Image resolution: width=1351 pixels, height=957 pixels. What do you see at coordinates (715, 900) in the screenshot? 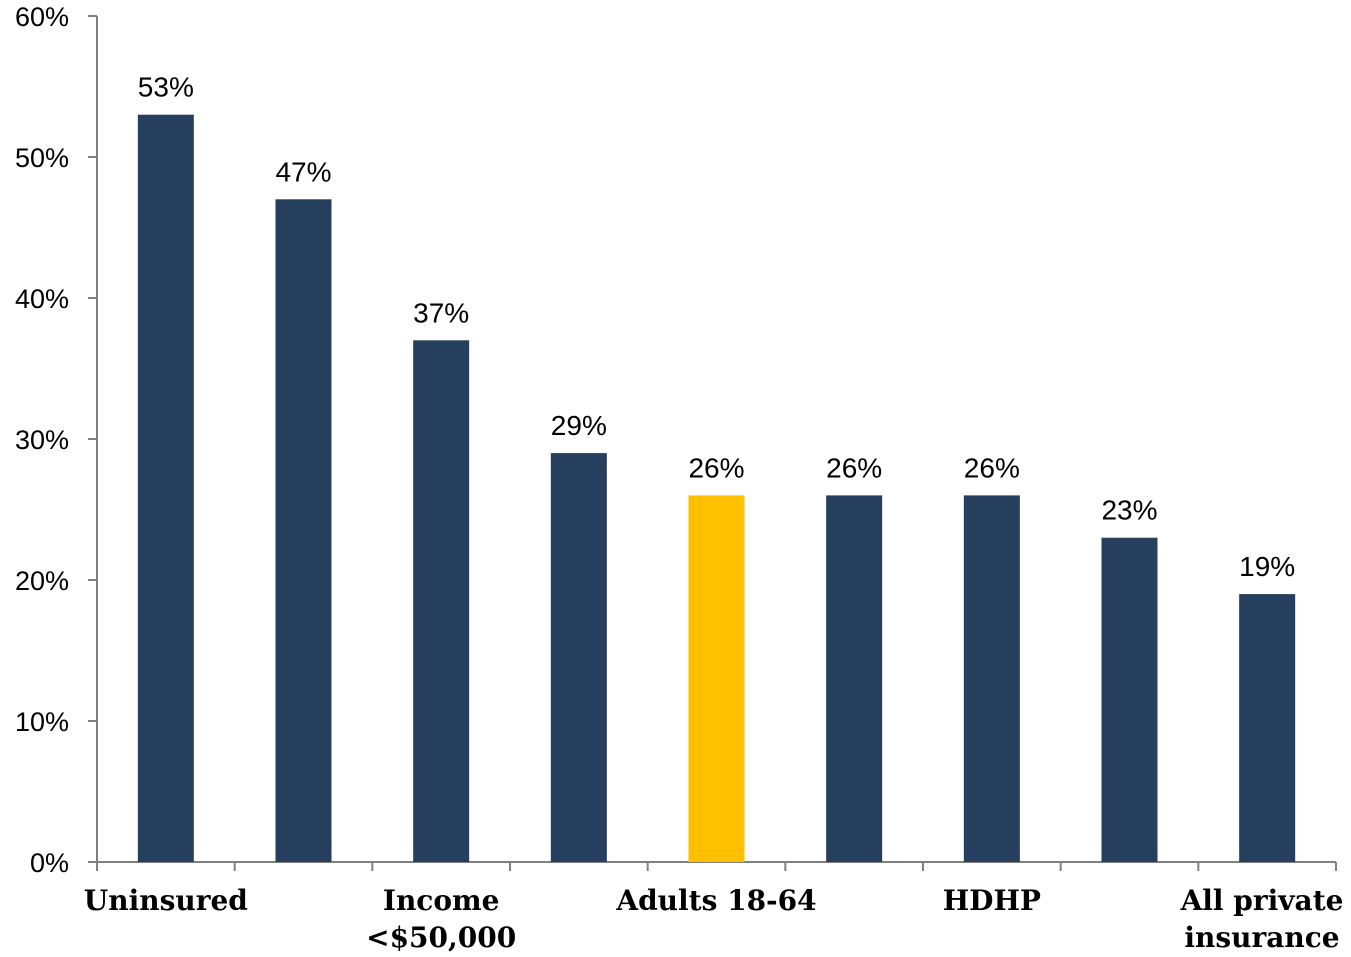
I see `category-label: Adults 18-64` at bounding box center [715, 900].